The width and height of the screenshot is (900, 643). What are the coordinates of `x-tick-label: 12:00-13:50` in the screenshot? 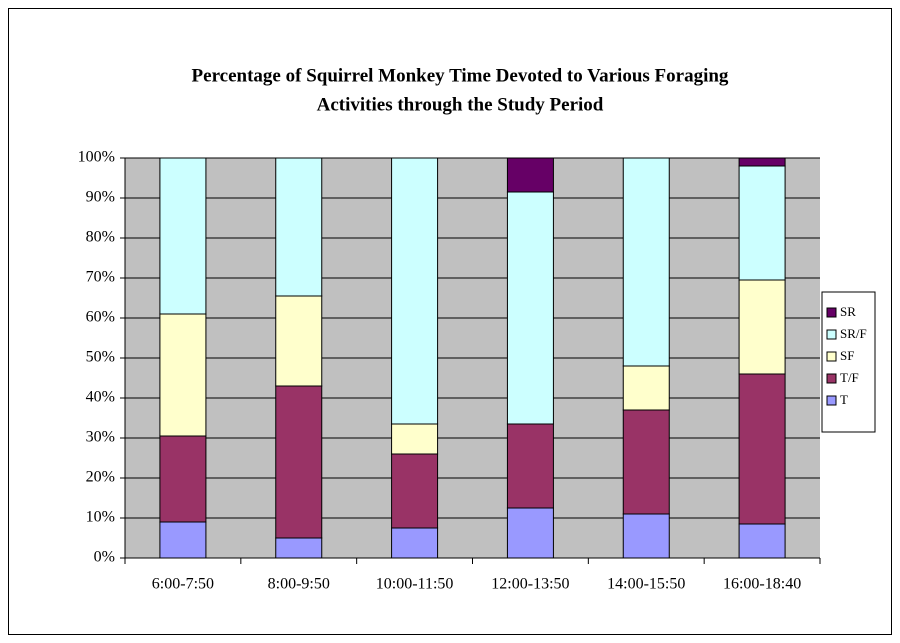 It's located at (530, 584).